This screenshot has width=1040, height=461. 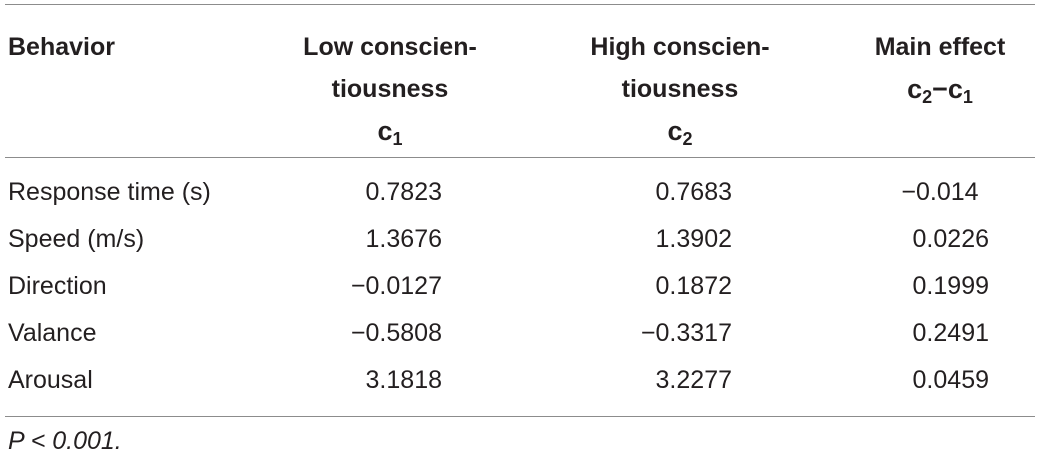 I want to click on row-main-effect-value: 0.0226, so click(x=950, y=239).